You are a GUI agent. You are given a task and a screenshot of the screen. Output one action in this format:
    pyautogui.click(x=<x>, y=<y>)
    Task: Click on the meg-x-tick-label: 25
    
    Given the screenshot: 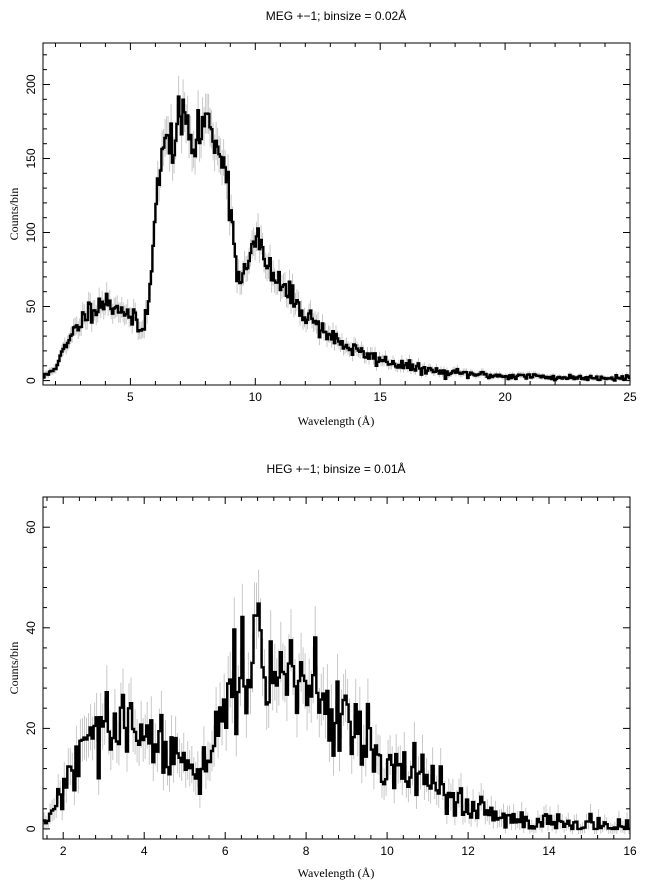 What is the action you would take?
    pyautogui.click(x=630, y=397)
    